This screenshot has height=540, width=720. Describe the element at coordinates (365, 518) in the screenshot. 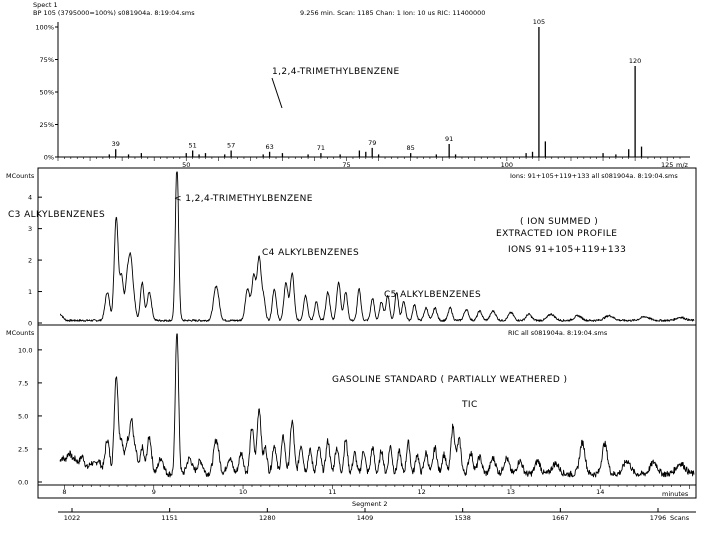

I see `scan-tick-label: 1409` at that location.